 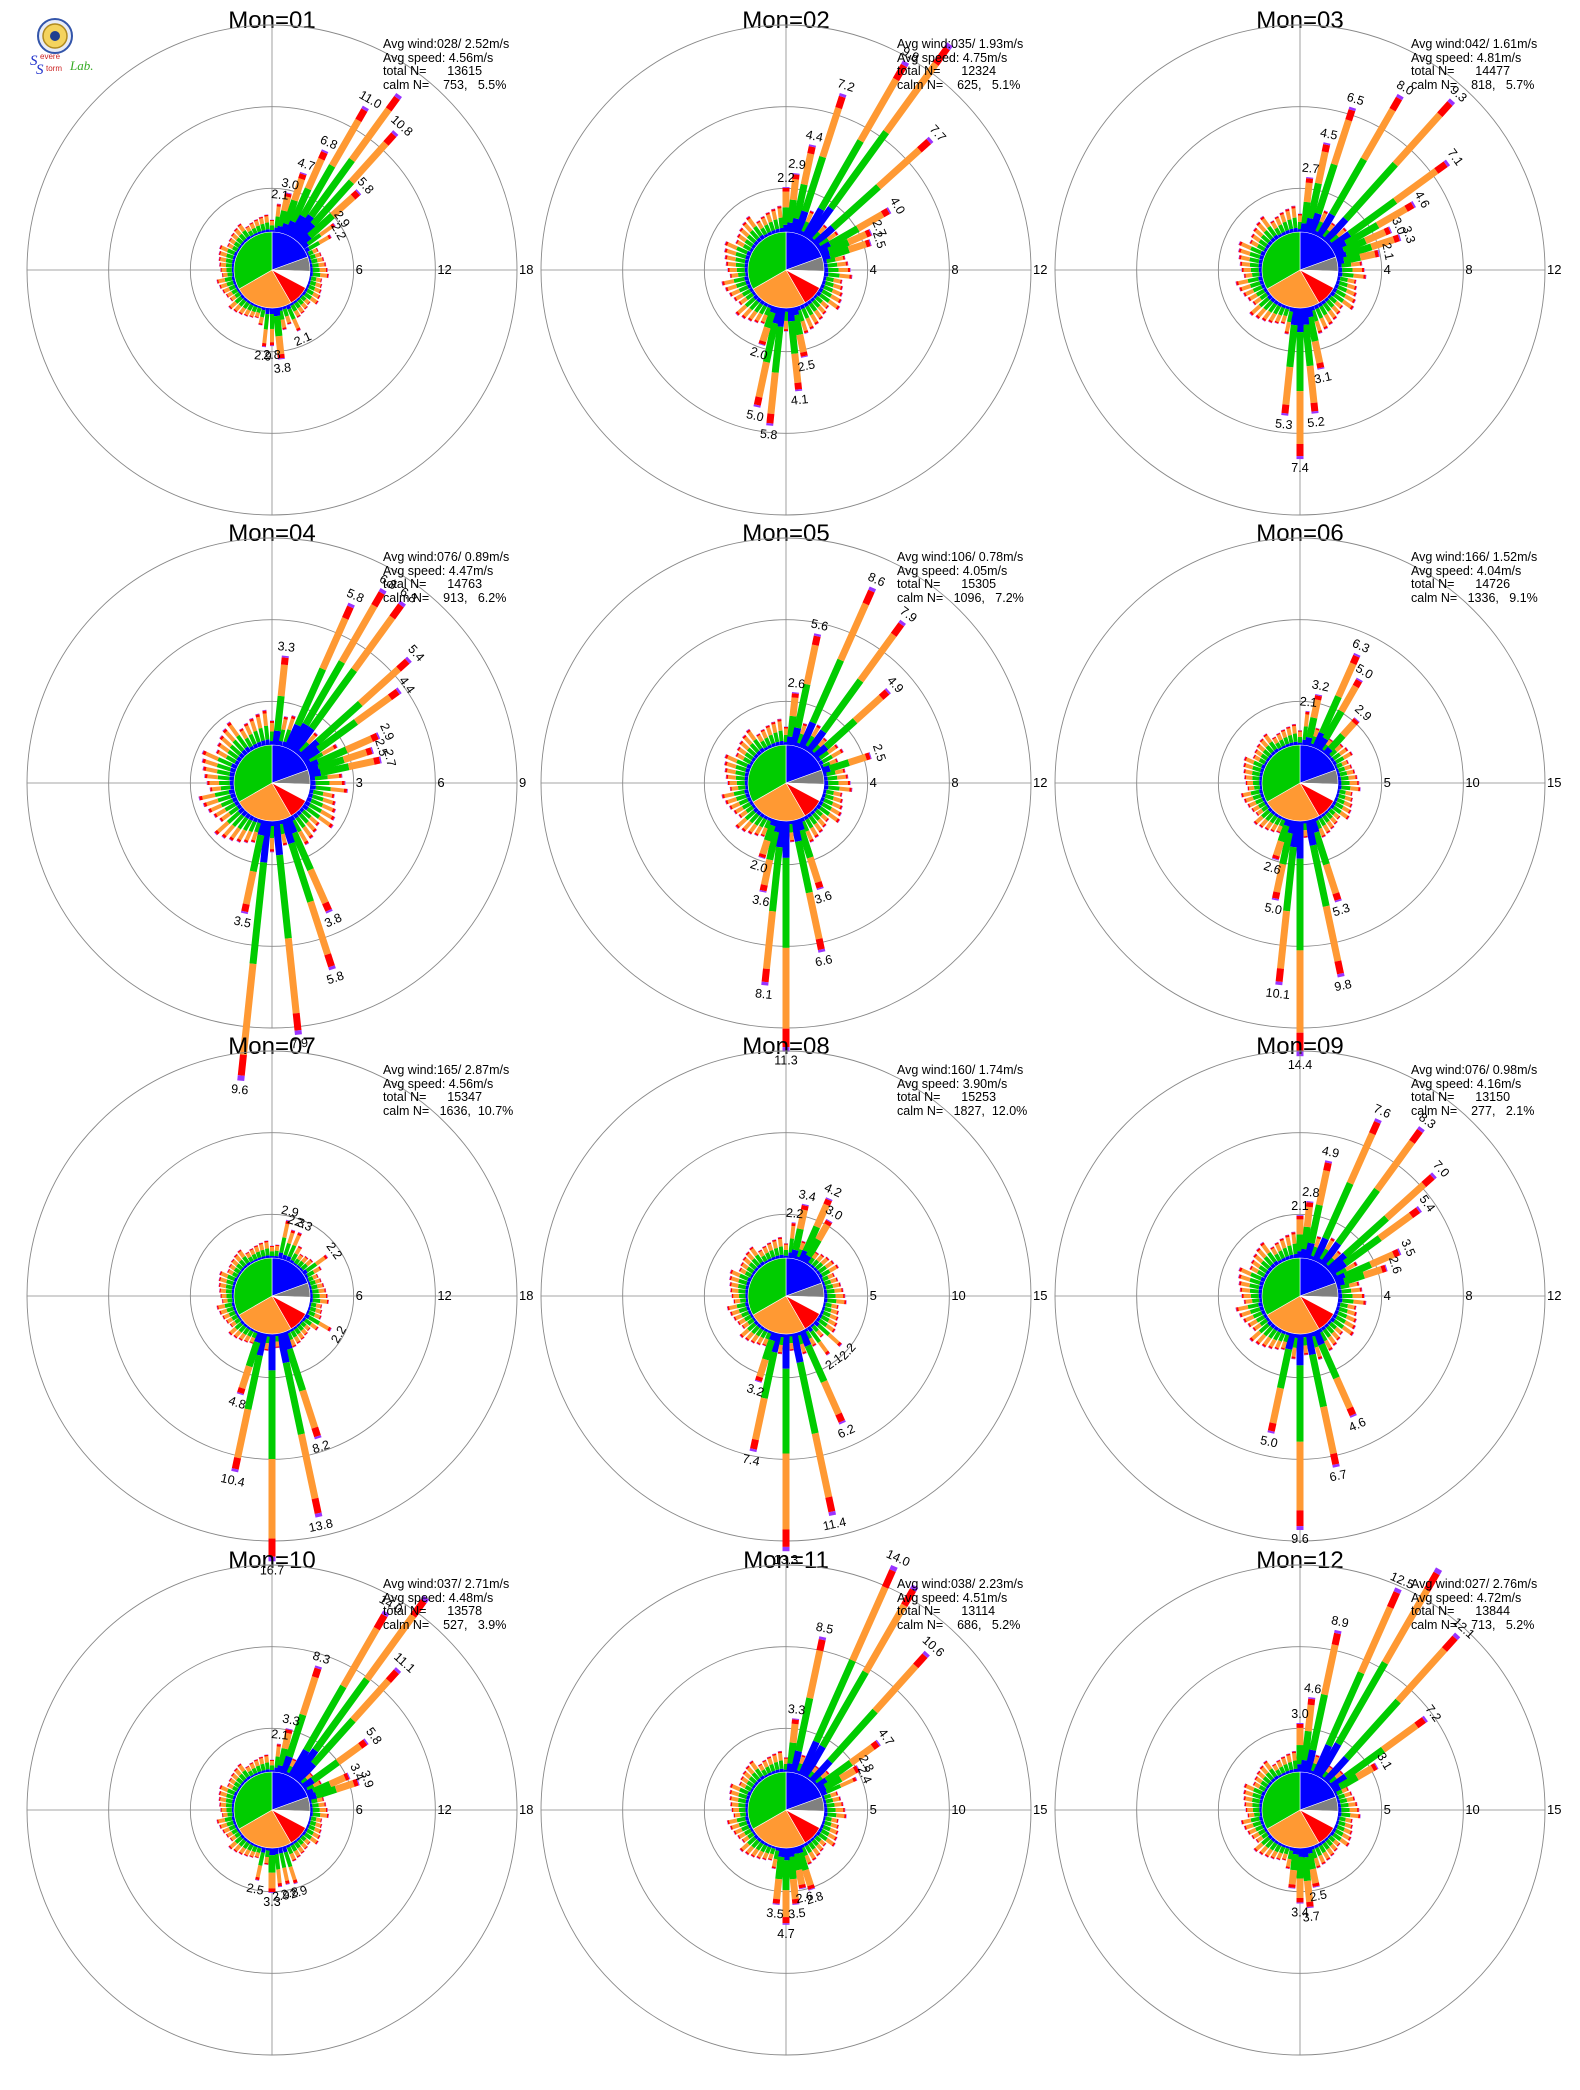 I want to click on bar-value-label: 4.9, so click(x=1331, y=1152).